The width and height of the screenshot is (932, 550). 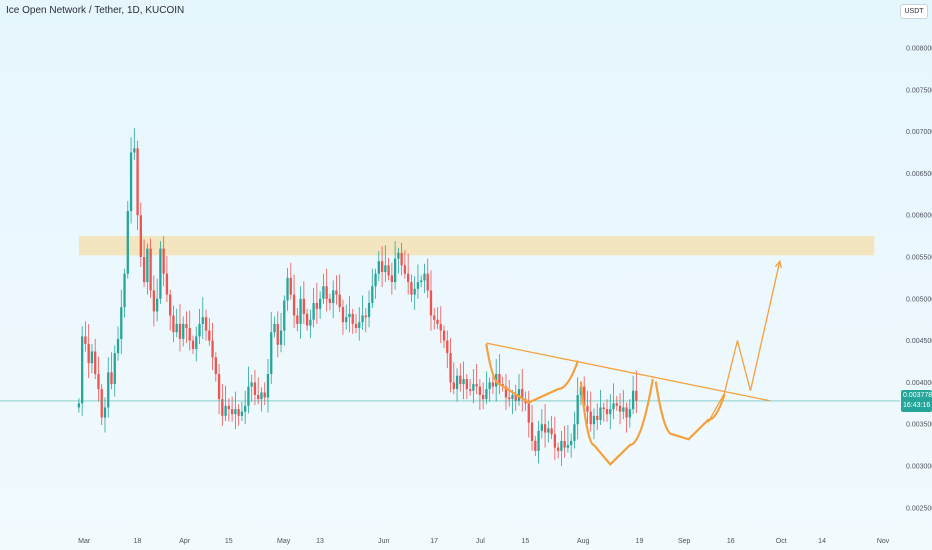 What do you see at coordinates (690, 411) in the screenshot?
I see `cup-pattern-curve` at bounding box center [690, 411].